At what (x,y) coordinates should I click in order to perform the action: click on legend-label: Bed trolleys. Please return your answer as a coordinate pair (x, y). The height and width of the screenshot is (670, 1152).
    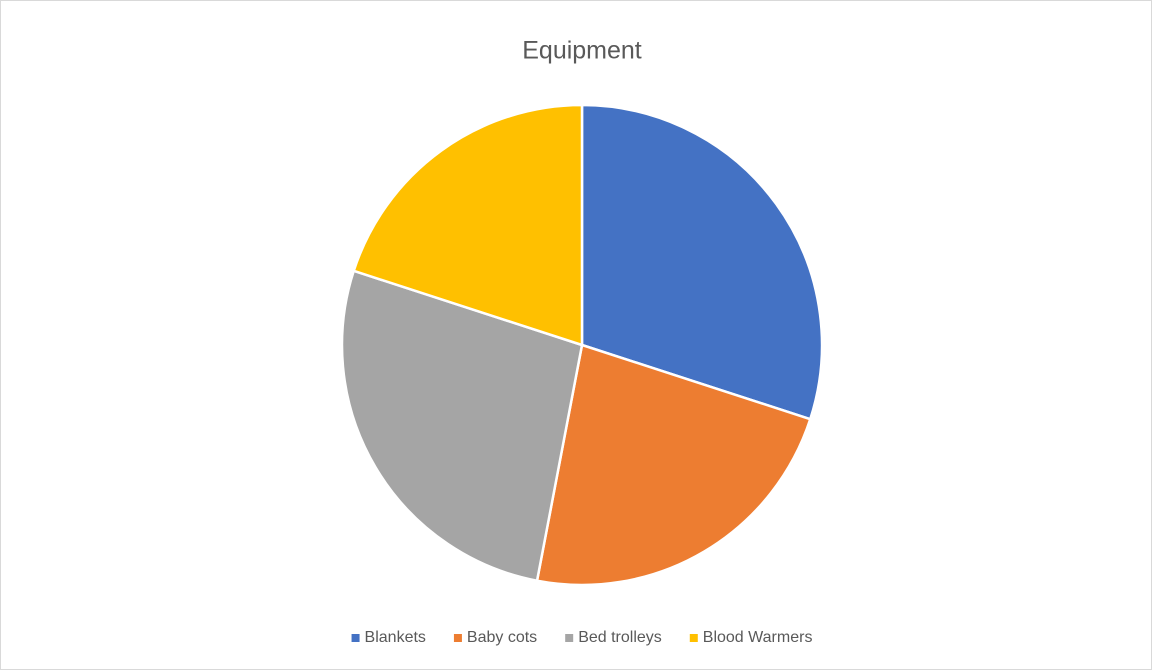
    Looking at the image, I should click on (620, 637).